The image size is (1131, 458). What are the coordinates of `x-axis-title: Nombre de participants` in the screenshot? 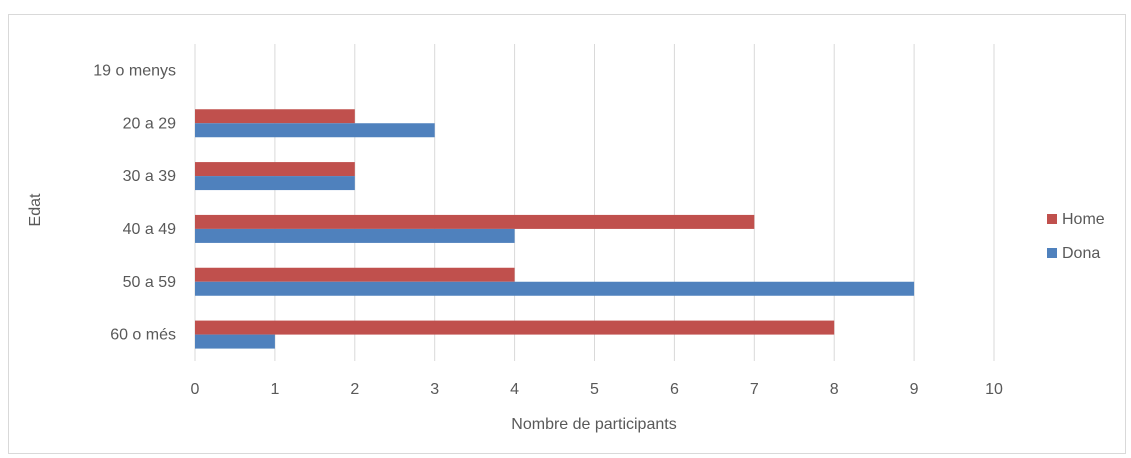 It's located at (593, 424).